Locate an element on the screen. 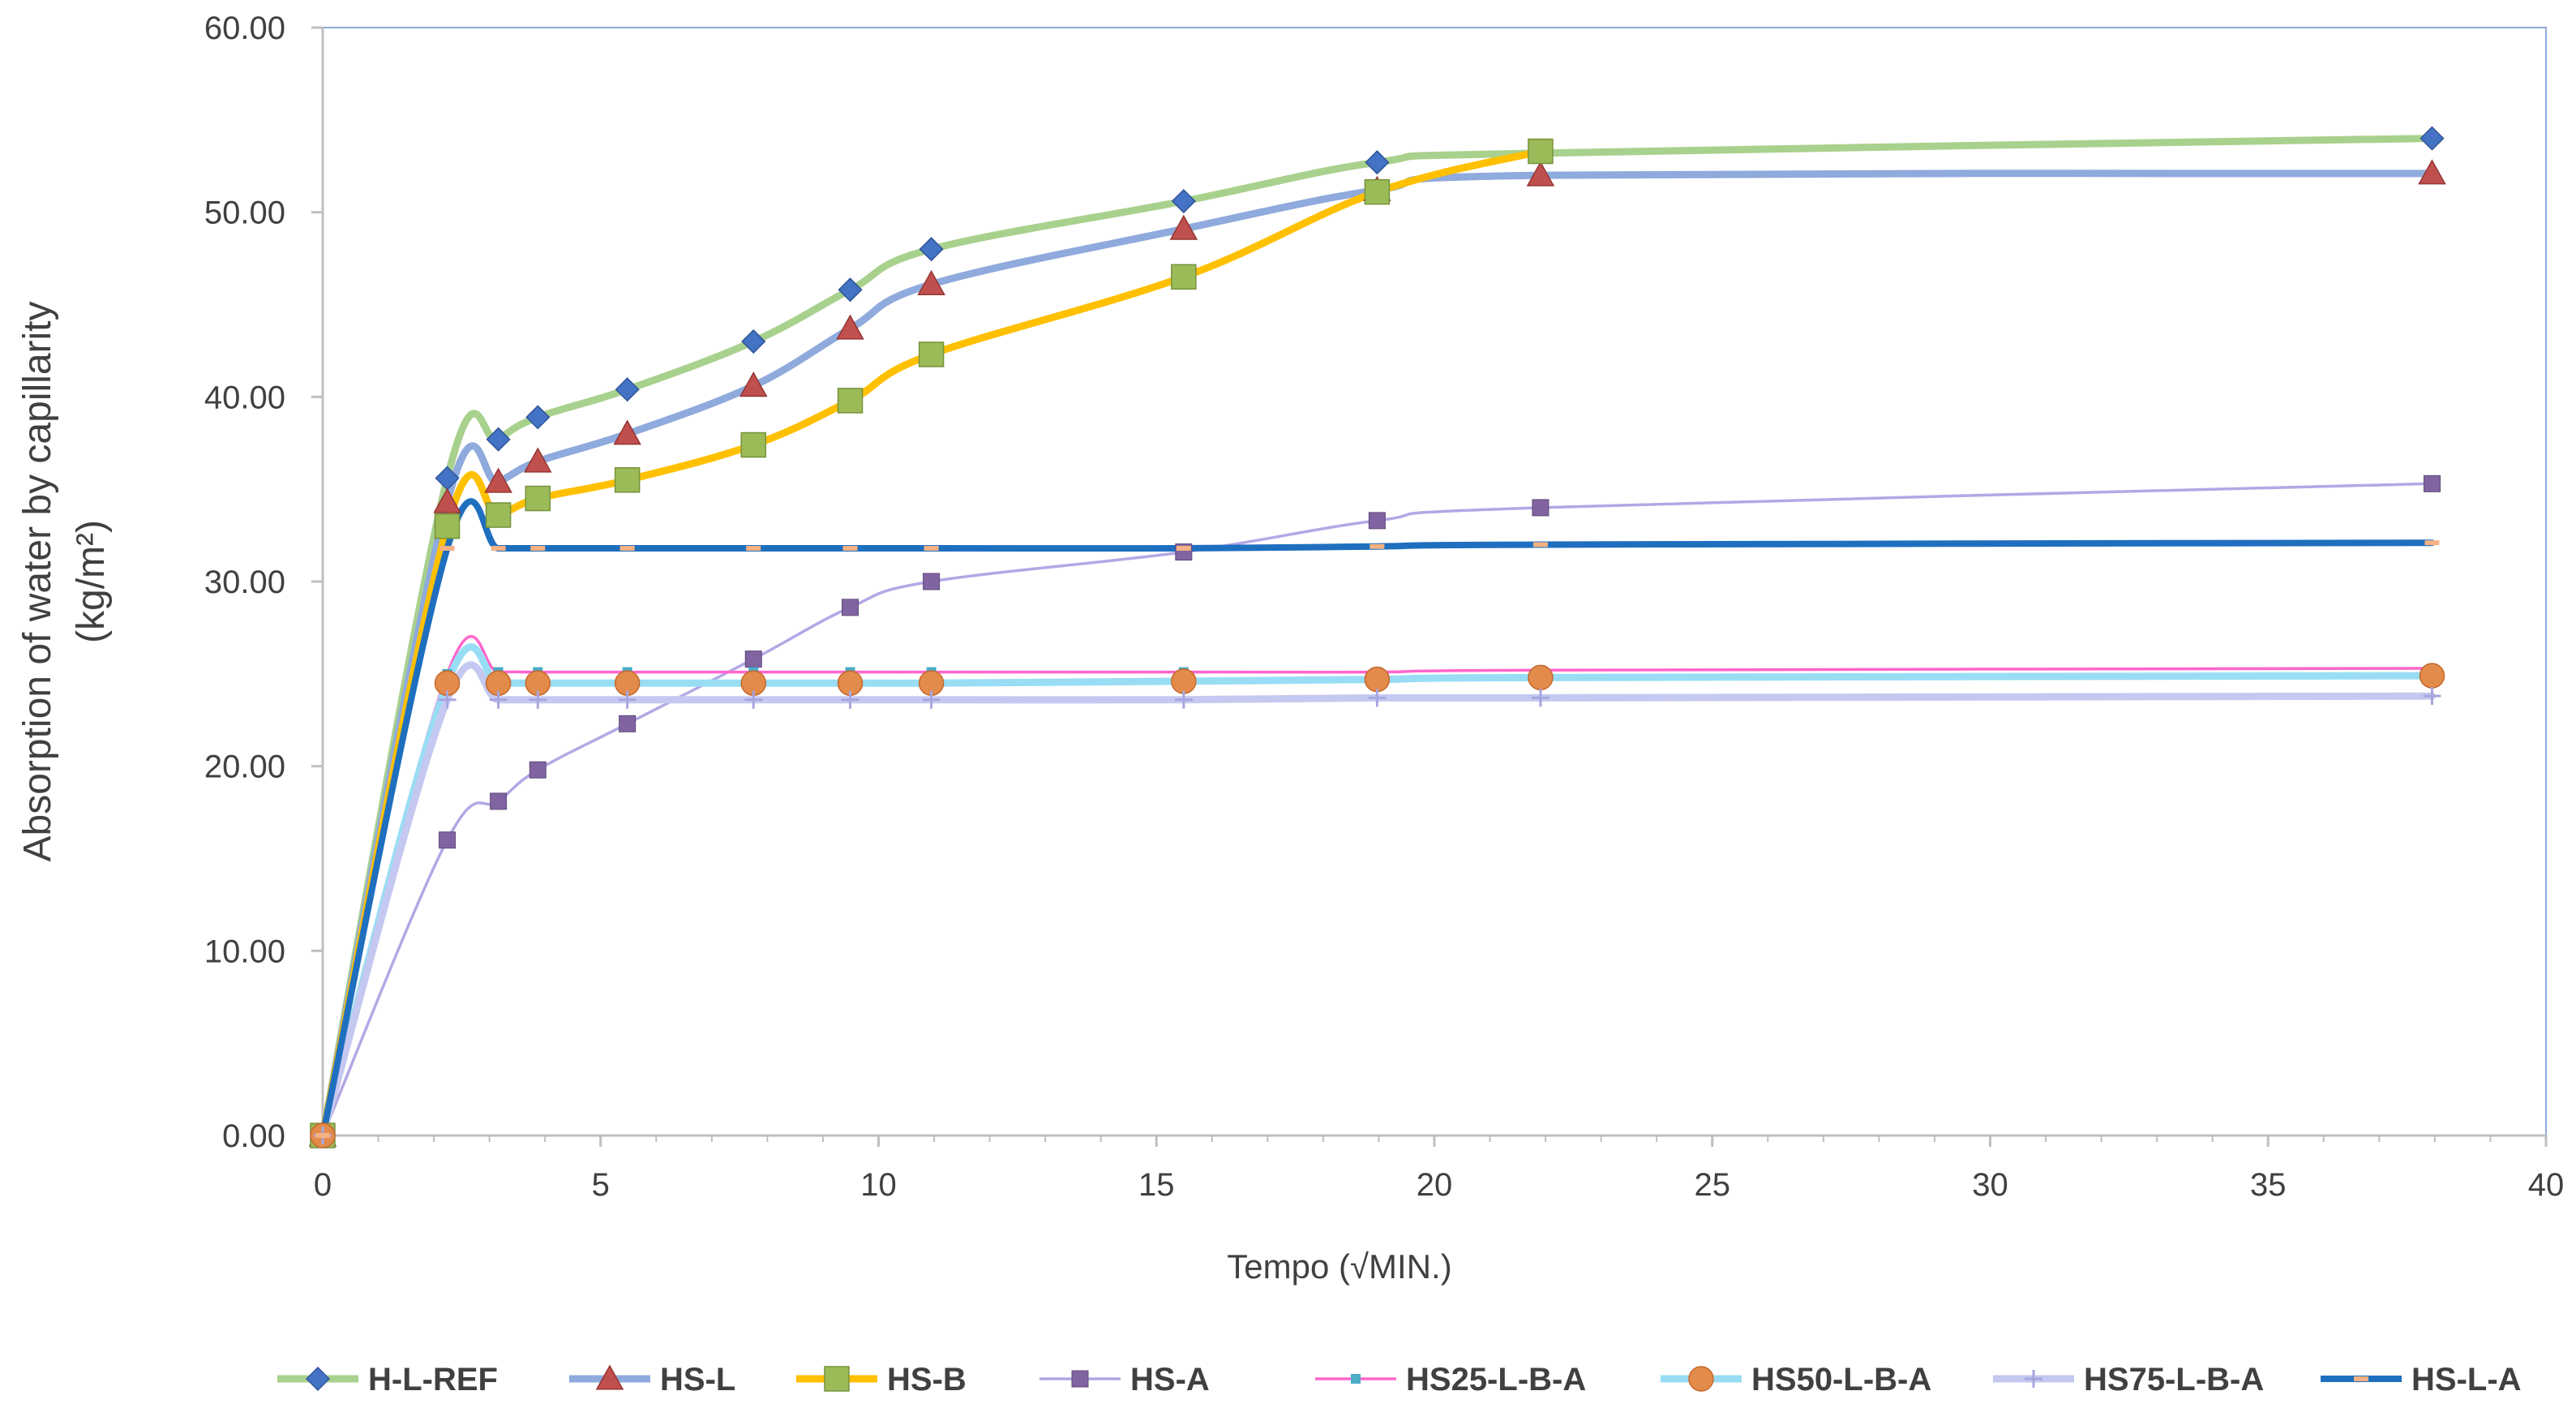  legend-item-hs75-l-b-a: HS75-L-B-A is located at coordinates (2128, 1379).